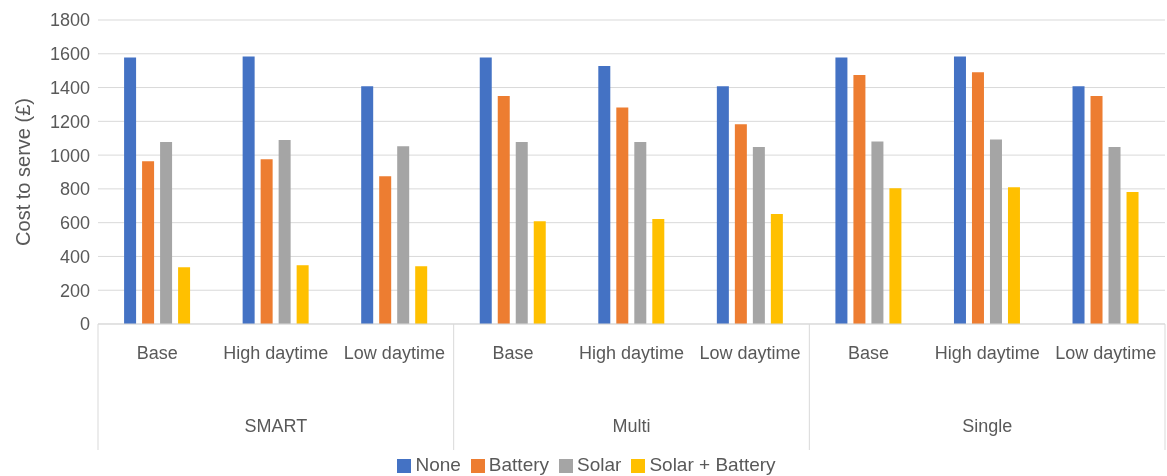  I want to click on legend-label: Solar, so click(599, 464).